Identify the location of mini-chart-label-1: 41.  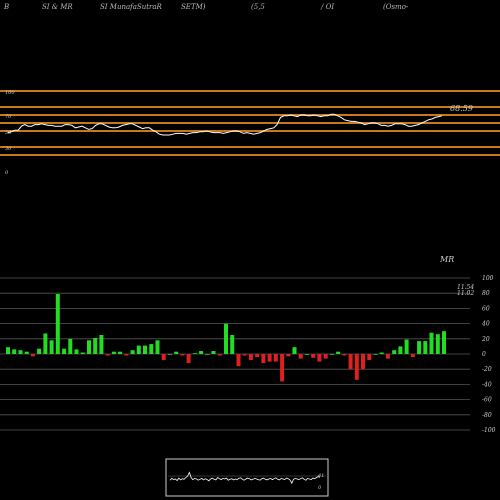
(320, 476).